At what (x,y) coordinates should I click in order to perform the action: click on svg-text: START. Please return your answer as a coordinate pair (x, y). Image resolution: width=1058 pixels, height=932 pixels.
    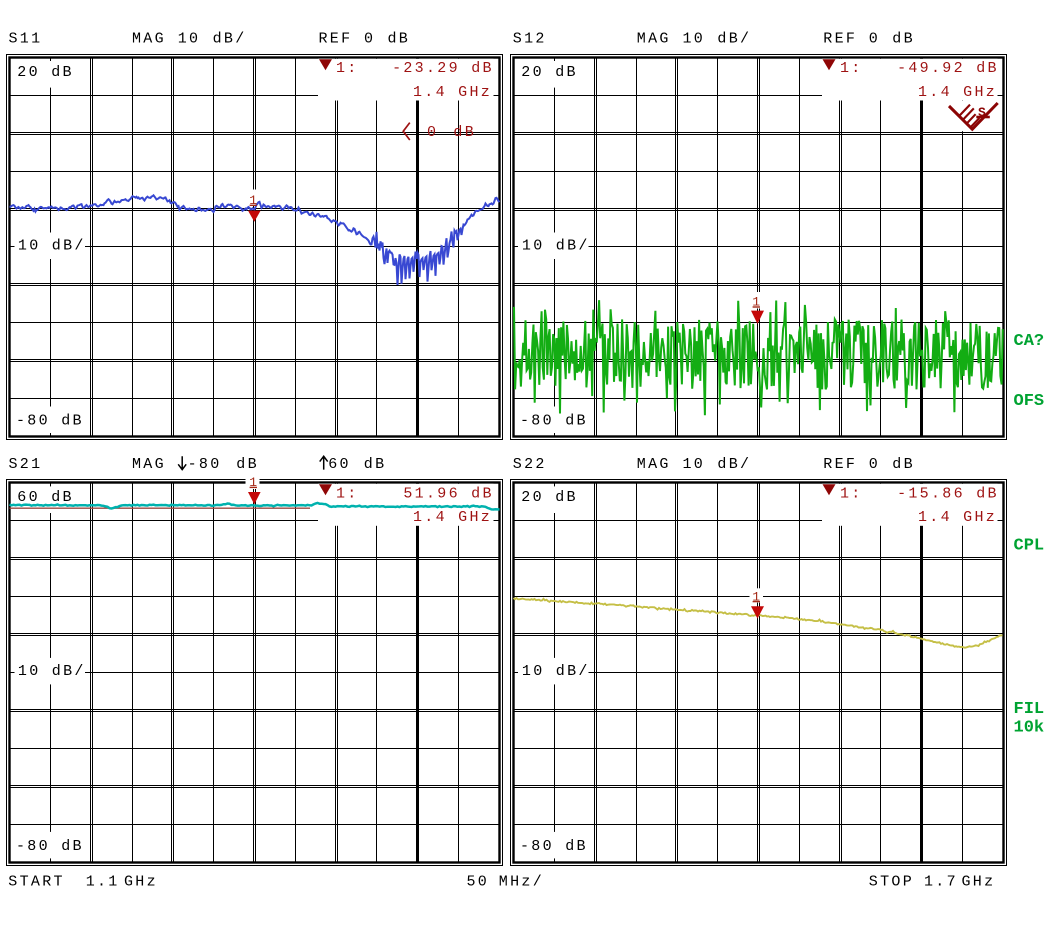
    Looking at the image, I should click on (36, 882).